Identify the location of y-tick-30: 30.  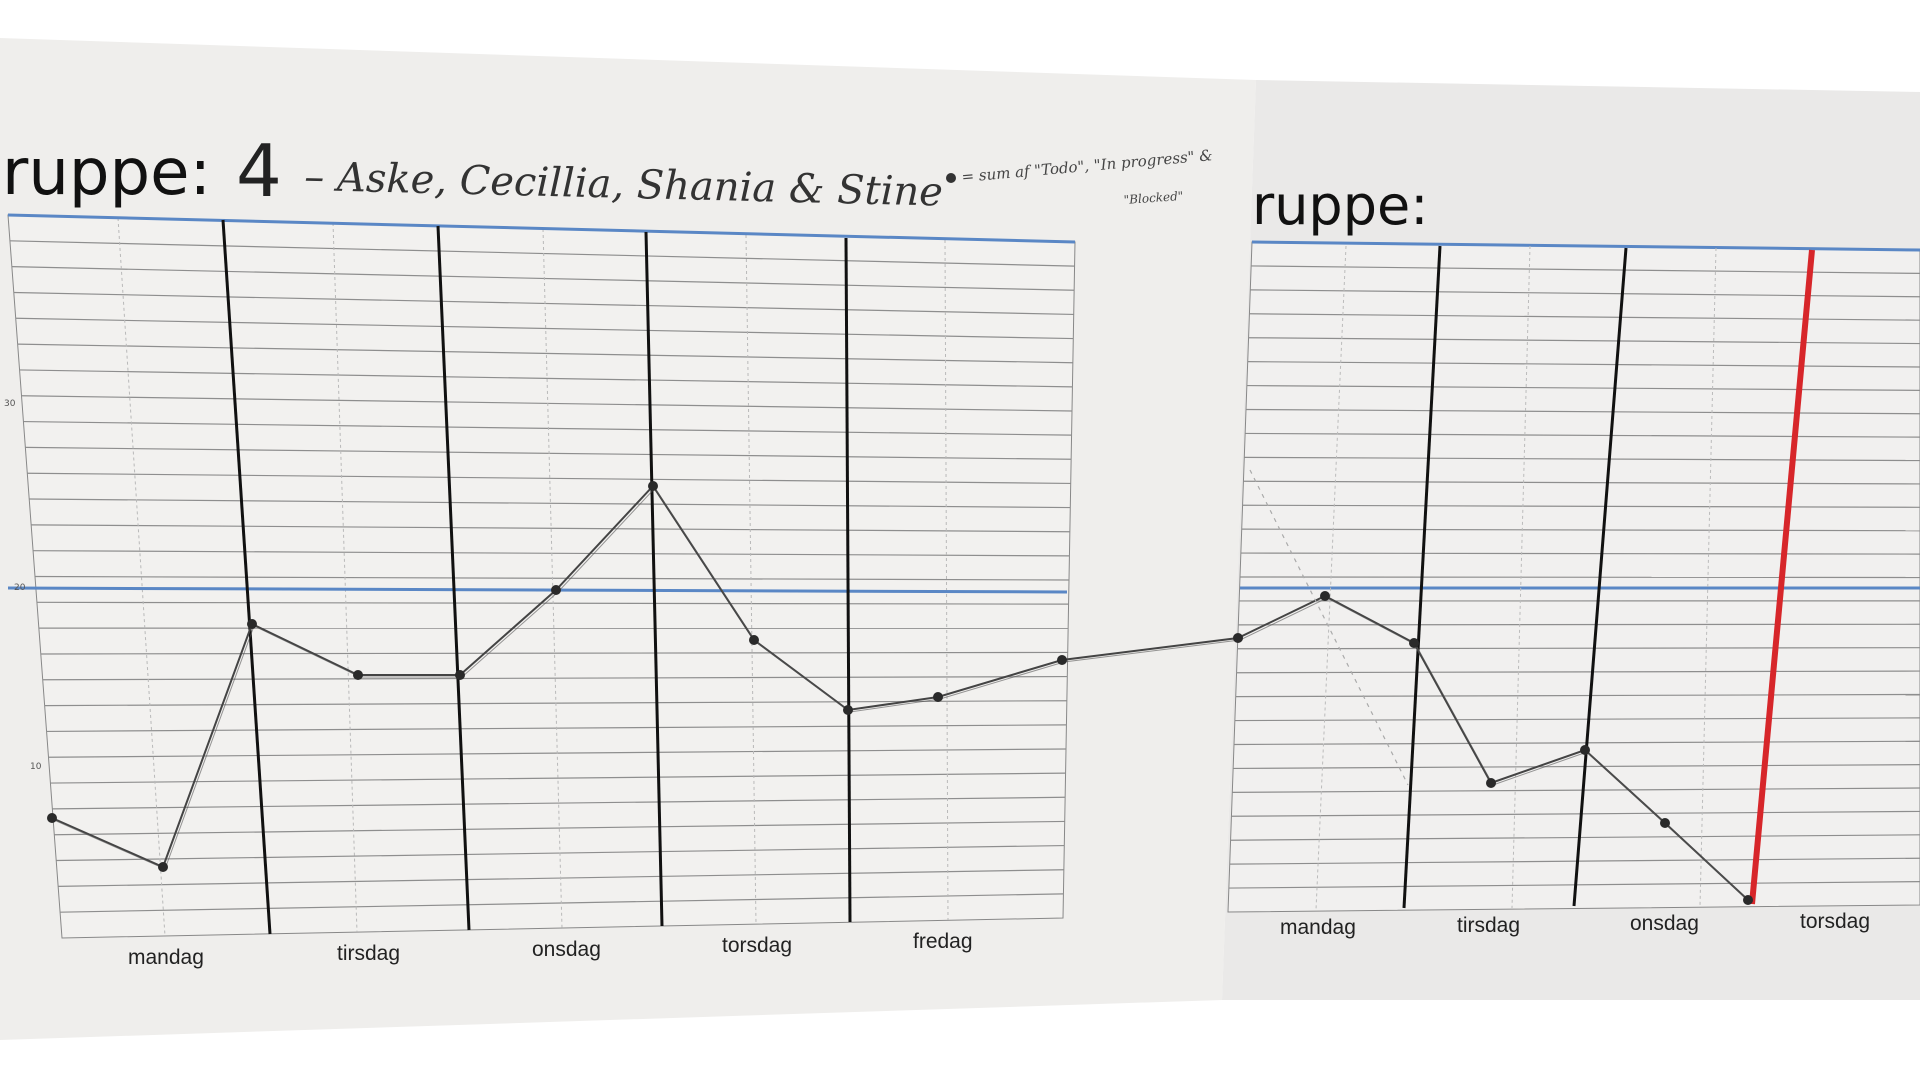
(10, 404).